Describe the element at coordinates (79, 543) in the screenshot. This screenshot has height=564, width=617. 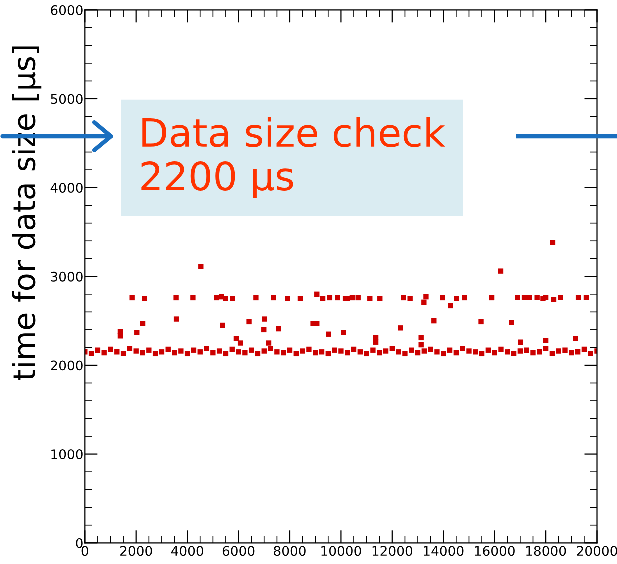
I see `y-tick-label: 0` at that location.